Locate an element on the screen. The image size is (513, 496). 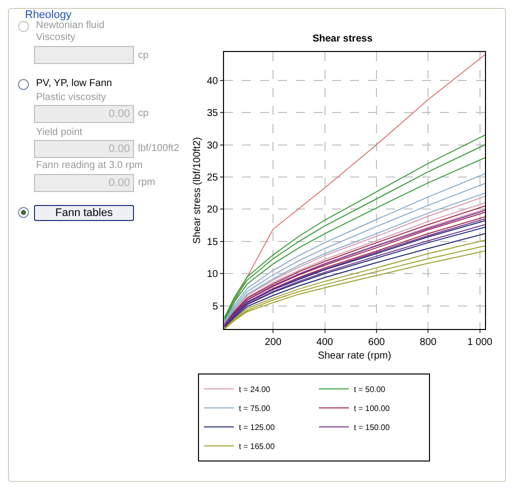
text: Yield point is located at coordinates (59, 133).